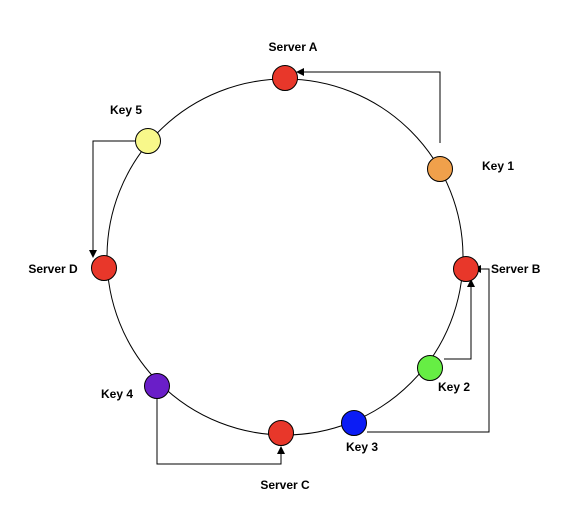 The image size is (567, 518). What do you see at coordinates (104, 268) in the screenshot?
I see `server-d-node` at bounding box center [104, 268].